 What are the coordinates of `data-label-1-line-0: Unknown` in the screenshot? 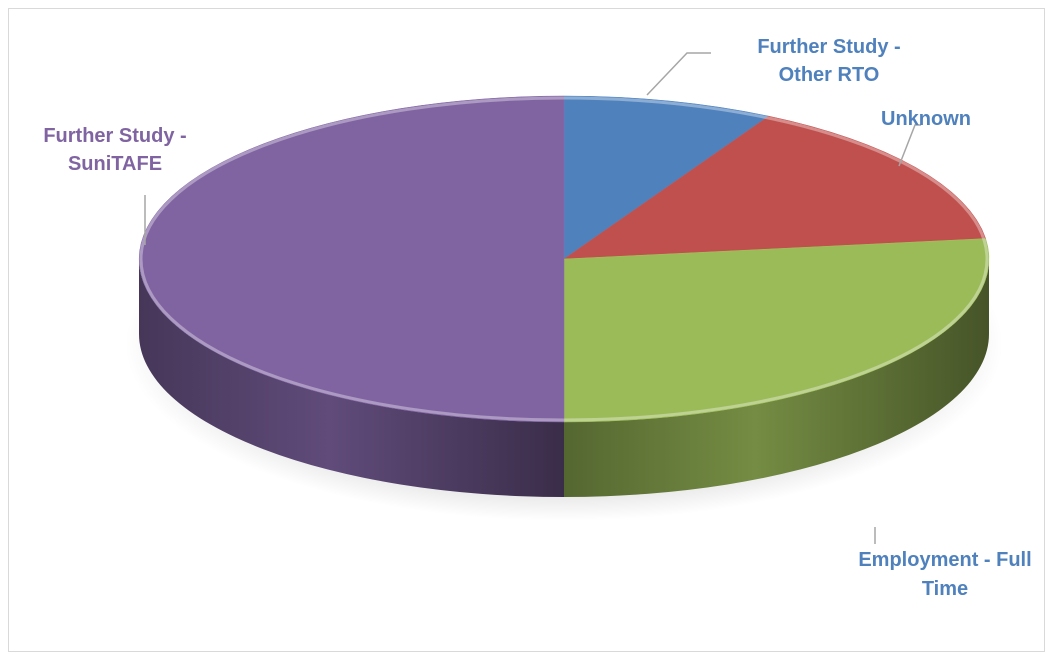 It's located at (926, 119).